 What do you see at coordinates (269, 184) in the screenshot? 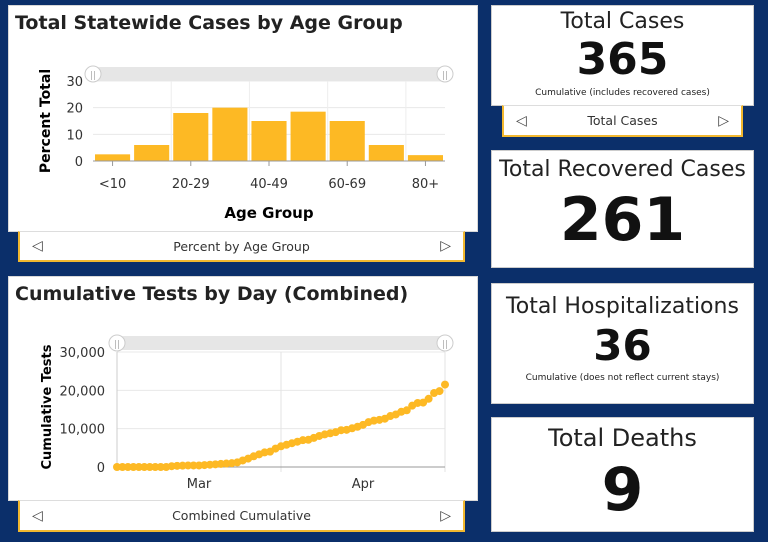
I see `x-tick-label: 40-49` at bounding box center [269, 184].